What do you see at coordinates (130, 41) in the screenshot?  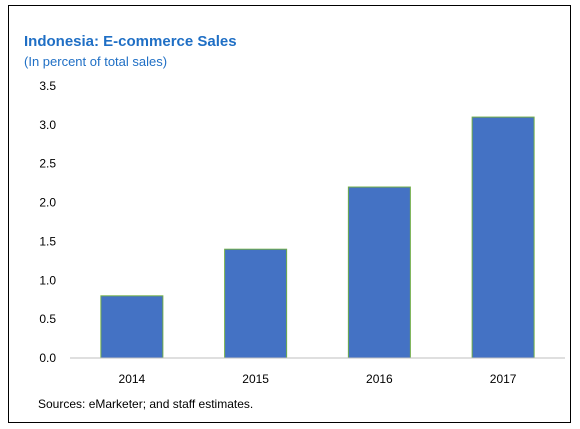 I see `chart-title: Indonesia: E-commerce Sales` at bounding box center [130, 41].